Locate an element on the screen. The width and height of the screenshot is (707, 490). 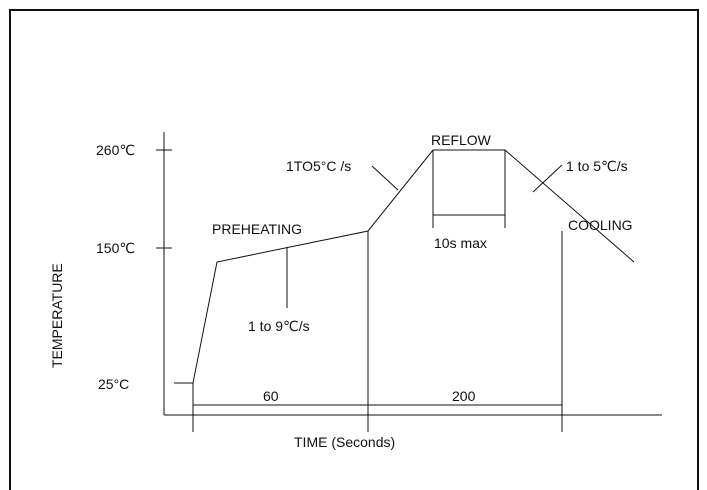
y-tick-label-260: 260℃ is located at coordinates (115, 150).